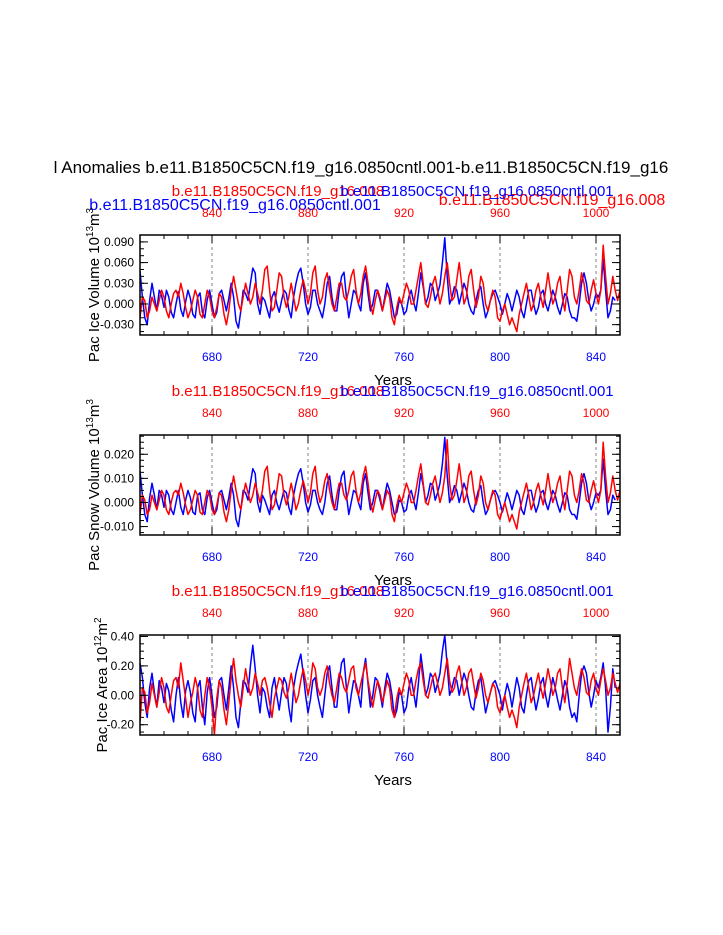  I want to click on y-tick-label: 0.00, so click(123, 695).